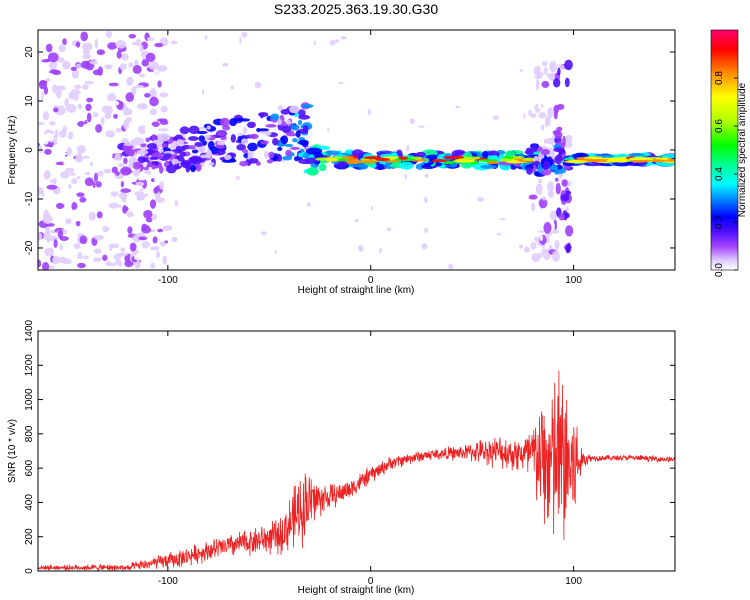  What do you see at coordinates (724, 150) in the screenshot?
I see `colorbar-gradient` at bounding box center [724, 150].